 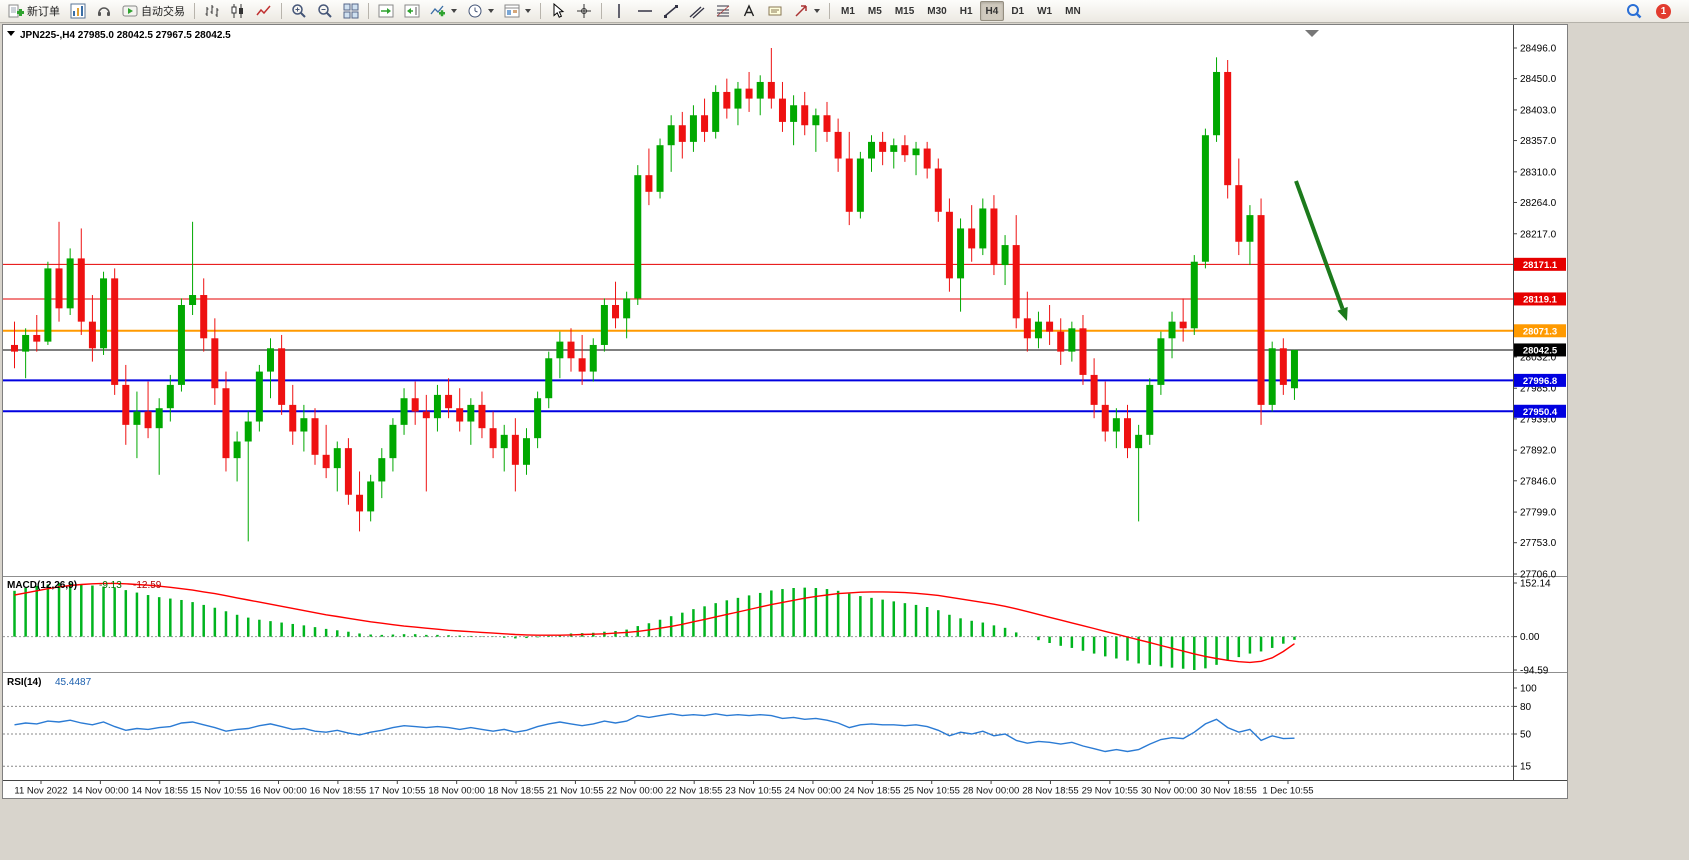 I want to click on timeframe-button-d1: D1, so click(x=1018, y=11).